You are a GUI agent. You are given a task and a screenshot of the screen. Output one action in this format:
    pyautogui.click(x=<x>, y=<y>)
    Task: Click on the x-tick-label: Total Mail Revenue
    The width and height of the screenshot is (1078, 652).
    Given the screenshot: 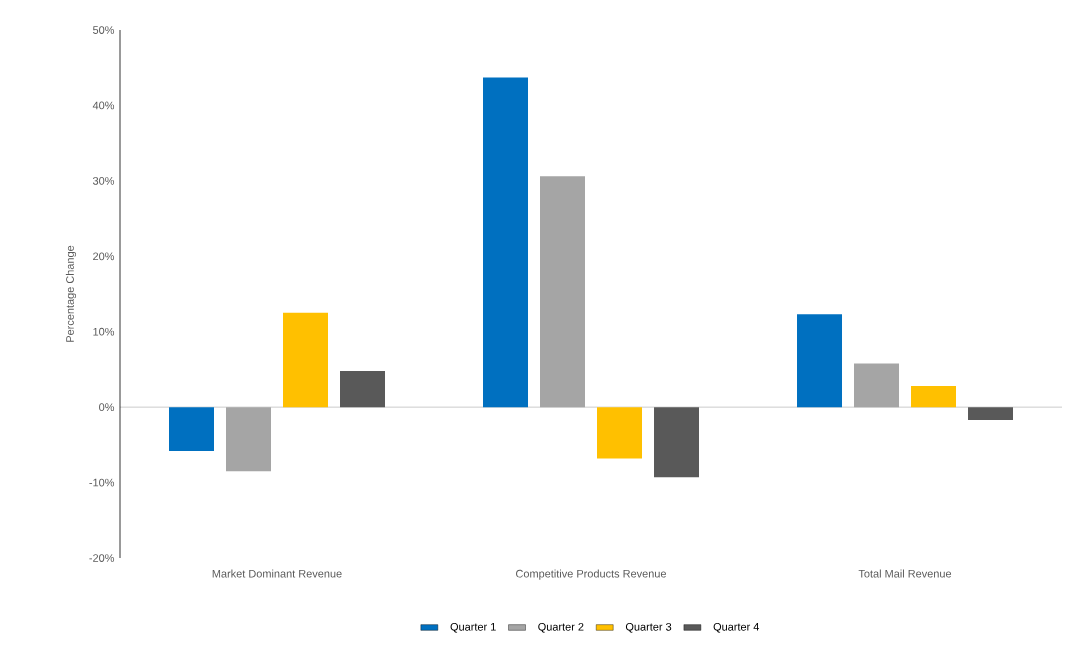 What is the action you would take?
    pyautogui.click(x=905, y=573)
    